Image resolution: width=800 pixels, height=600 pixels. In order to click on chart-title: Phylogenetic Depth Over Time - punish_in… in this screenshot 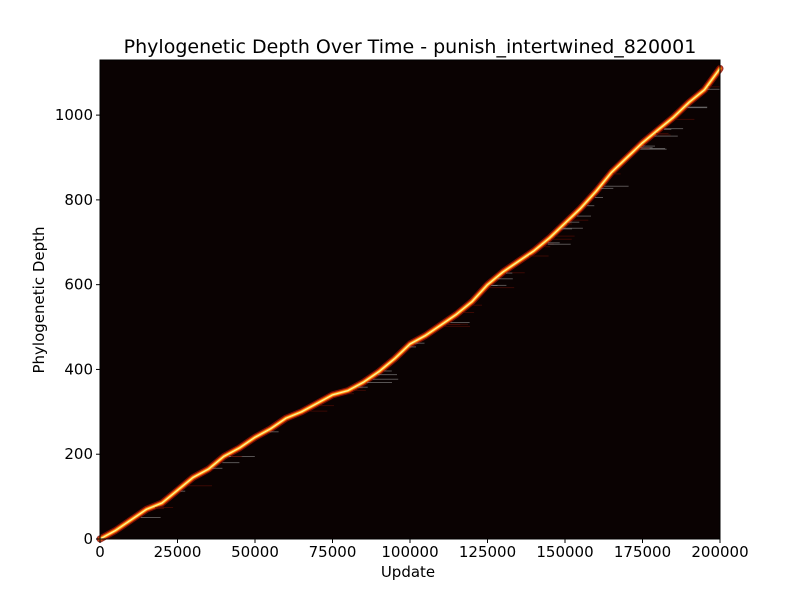, I will do `click(410, 47)`.